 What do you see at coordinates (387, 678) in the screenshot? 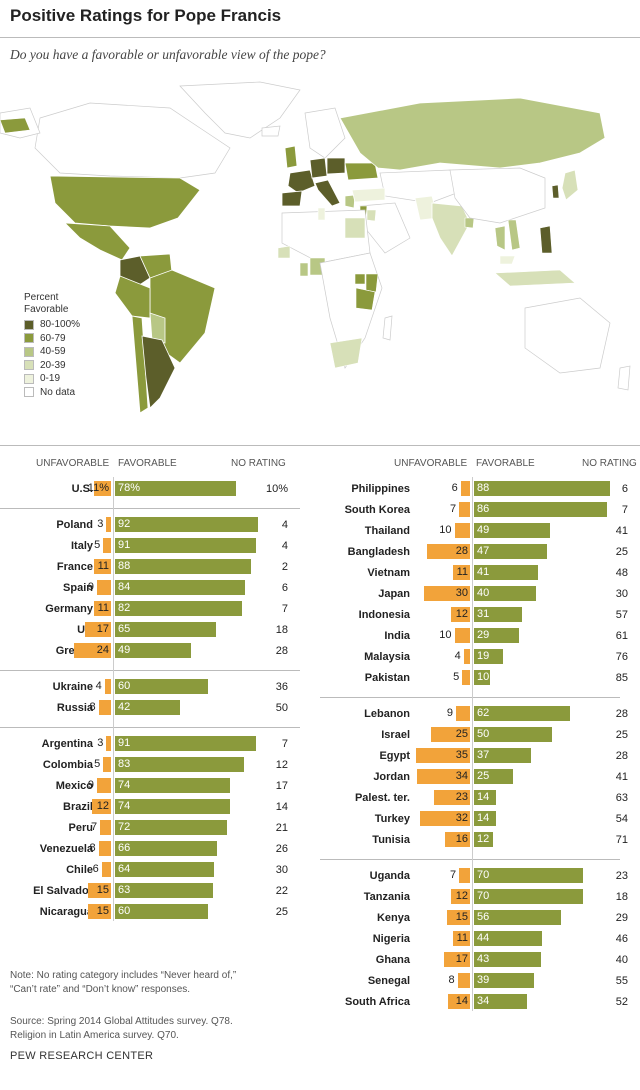
I see `country-label: Pakistan` at bounding box center [387, 678].